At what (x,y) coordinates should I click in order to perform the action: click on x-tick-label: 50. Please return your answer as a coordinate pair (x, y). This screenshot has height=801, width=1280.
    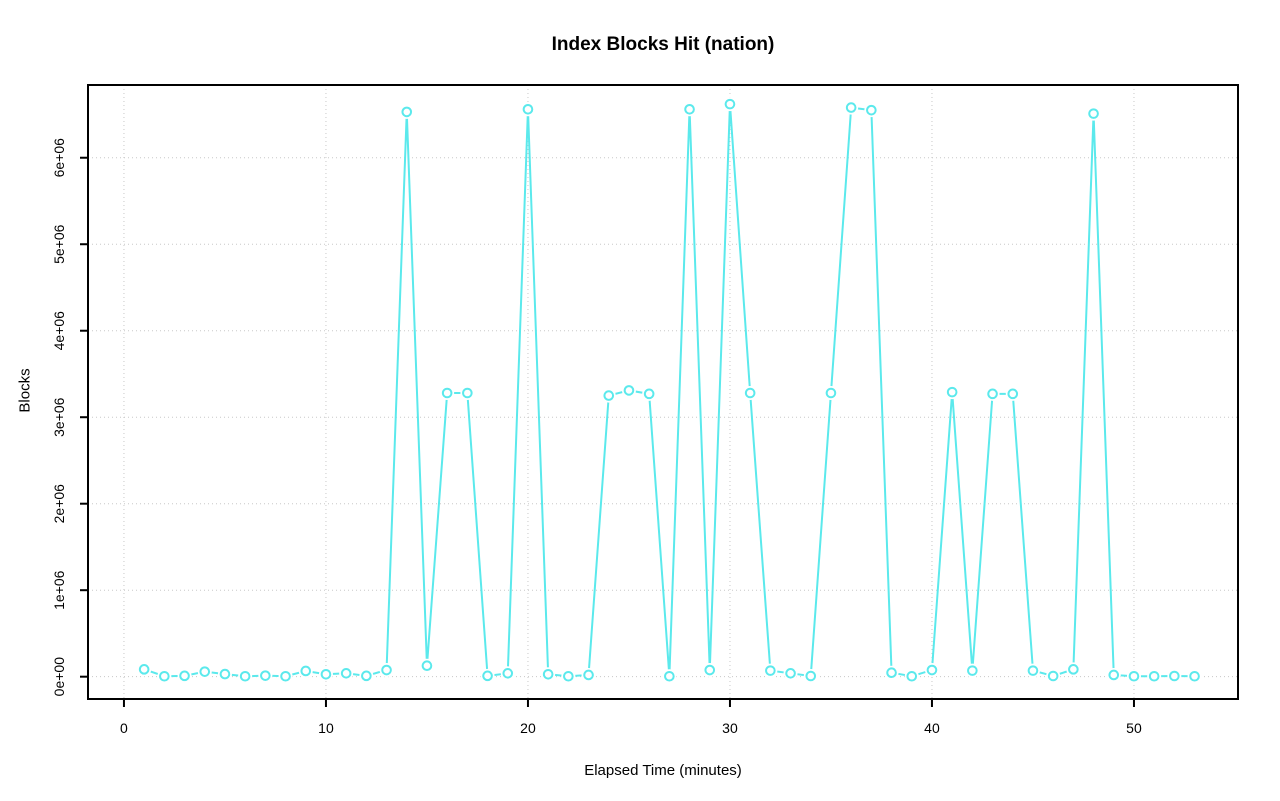
    Looking at the image, I should click on (1134, 728).